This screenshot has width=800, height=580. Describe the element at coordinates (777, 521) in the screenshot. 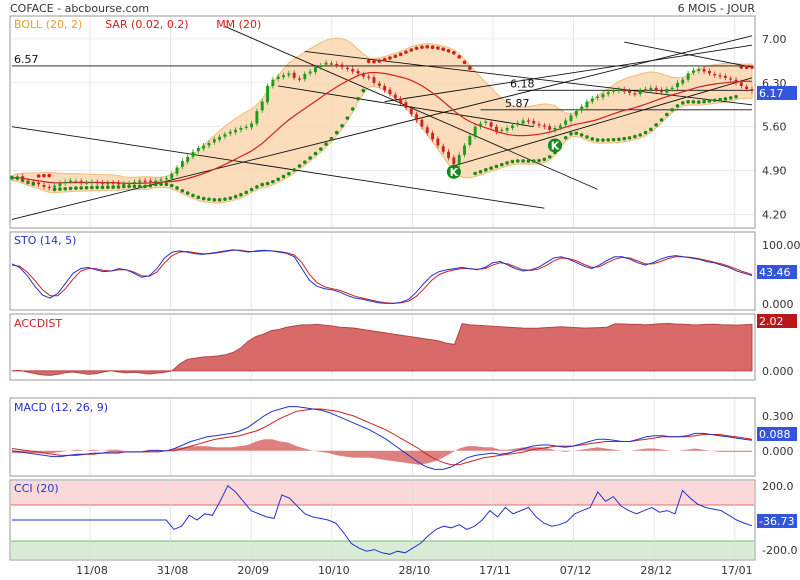

I see `cci-last-badge: -36.73` at that location.